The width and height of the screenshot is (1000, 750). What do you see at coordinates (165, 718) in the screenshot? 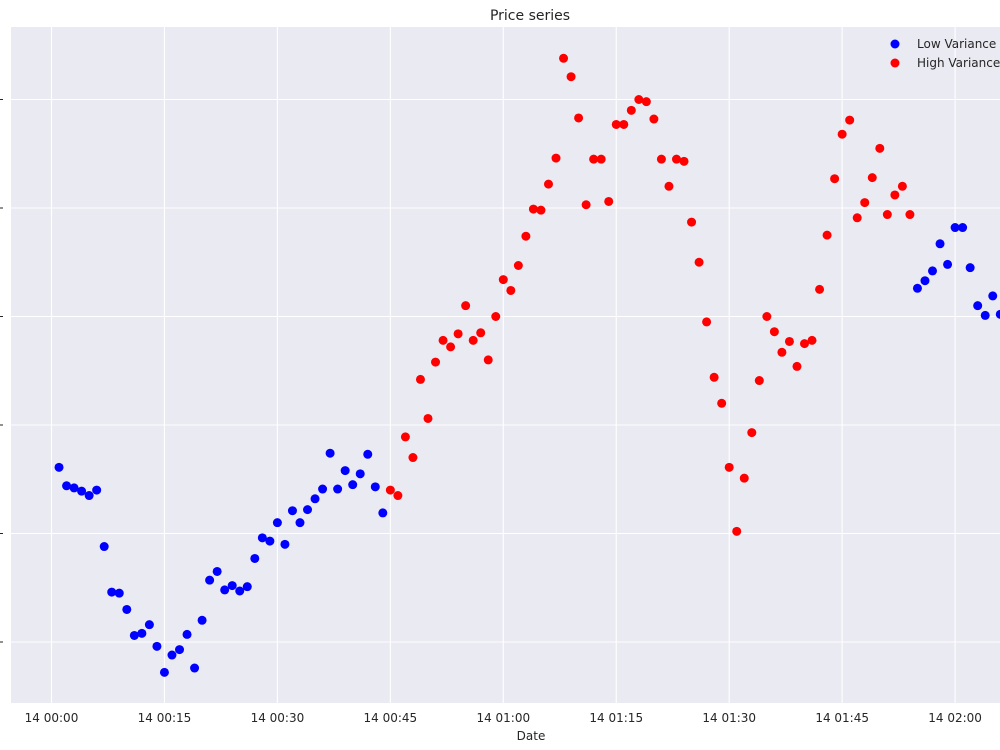
I see `x-tick-label: 14 00:15` at bounding box center [165, 718].